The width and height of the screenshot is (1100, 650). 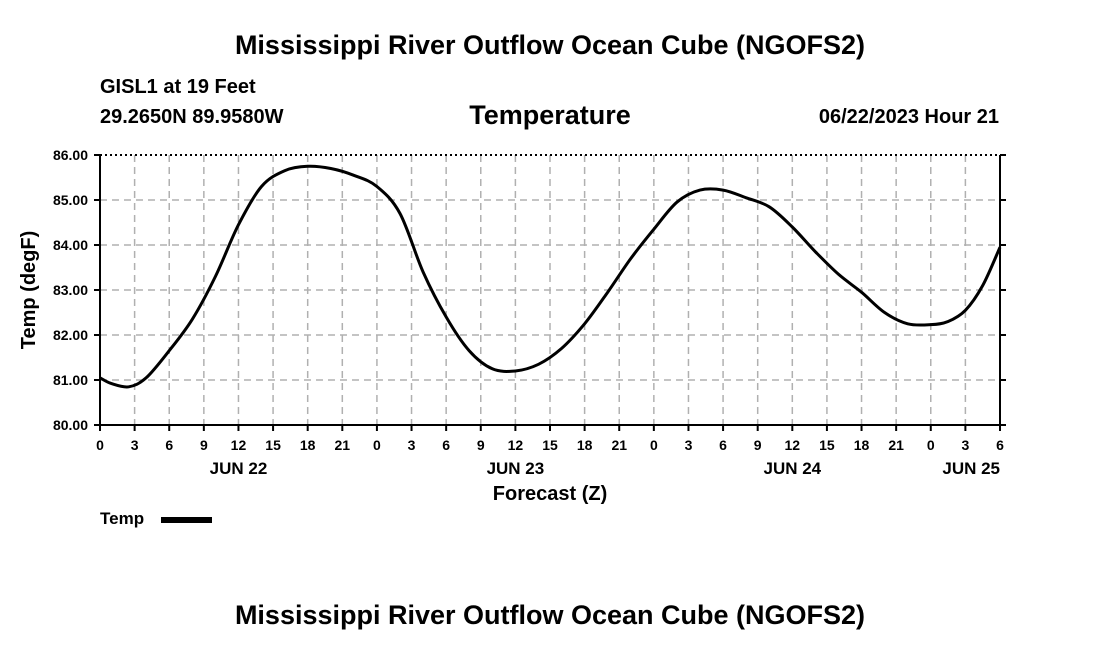 I want to click on y-tick-label: 82.00, so click(x=70, y=335).